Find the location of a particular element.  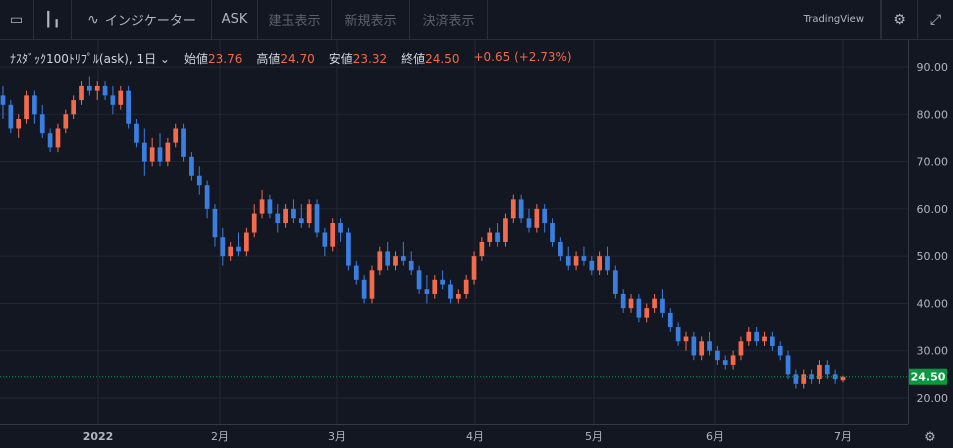

position-display-button: 建玉表示 is located at coordinates (295, 20).